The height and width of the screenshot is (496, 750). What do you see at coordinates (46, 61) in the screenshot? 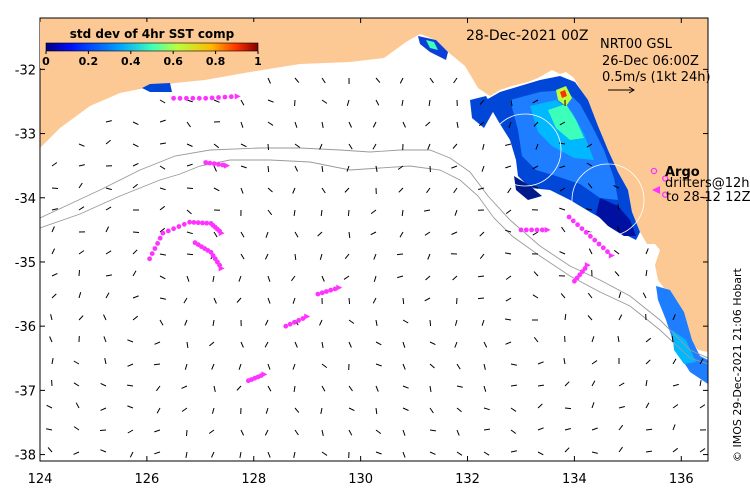
I see `colorbar-tick-label: 0` at bounding box center [46, 61].